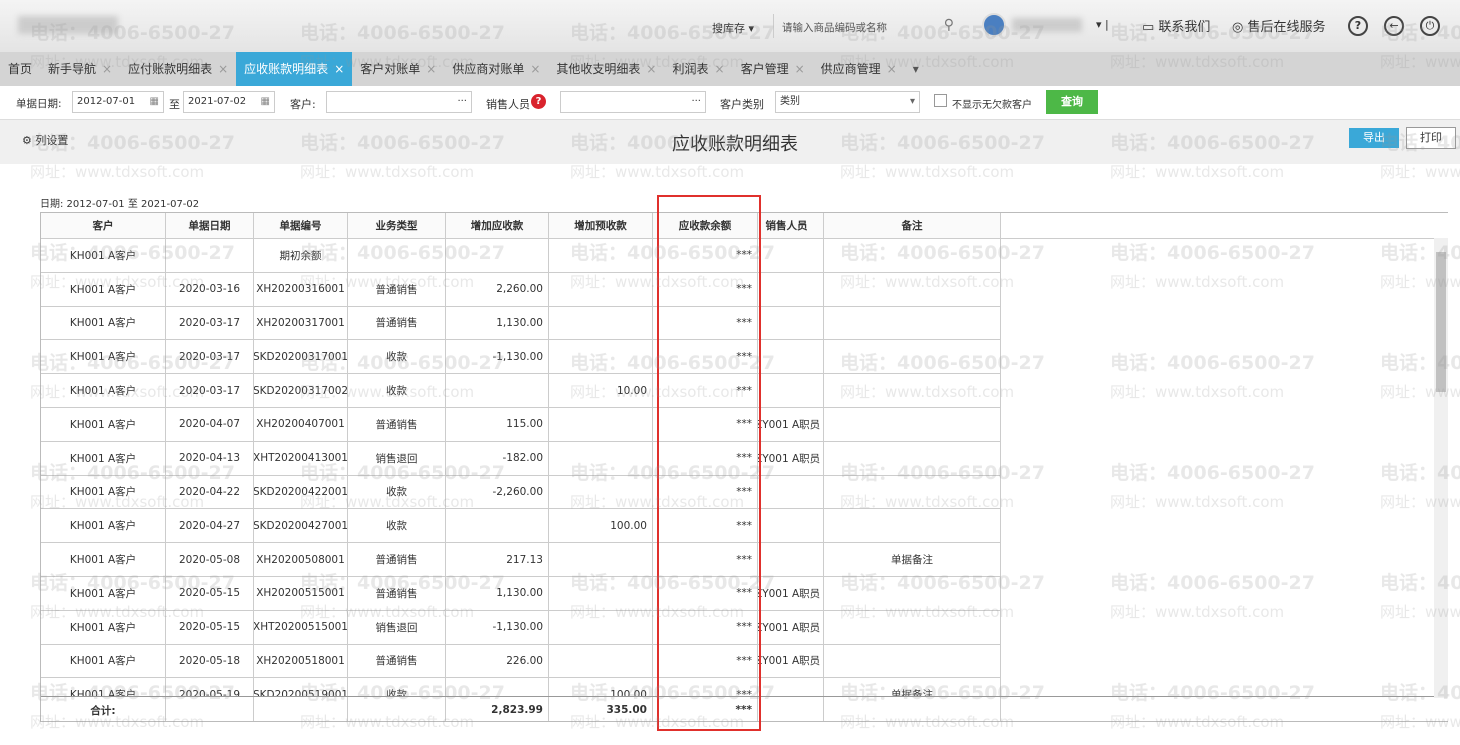 The image size is (1460, 745). Describe the element at coordinates (103, 710) in the screenshot. I see `footer-cell-text: 合计:` at that location.